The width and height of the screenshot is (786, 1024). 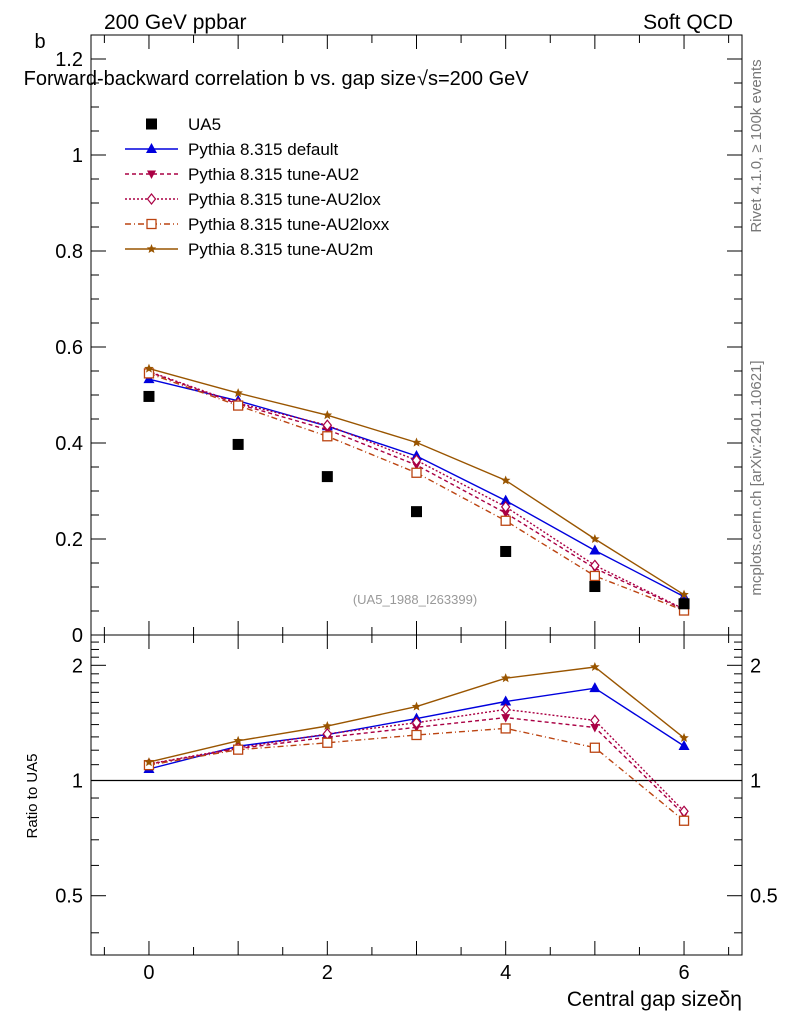 What do you see at coordinates (77, 636) in the screenshot?
I see `y-tick-label: 0` at bounding box center [77, 636].